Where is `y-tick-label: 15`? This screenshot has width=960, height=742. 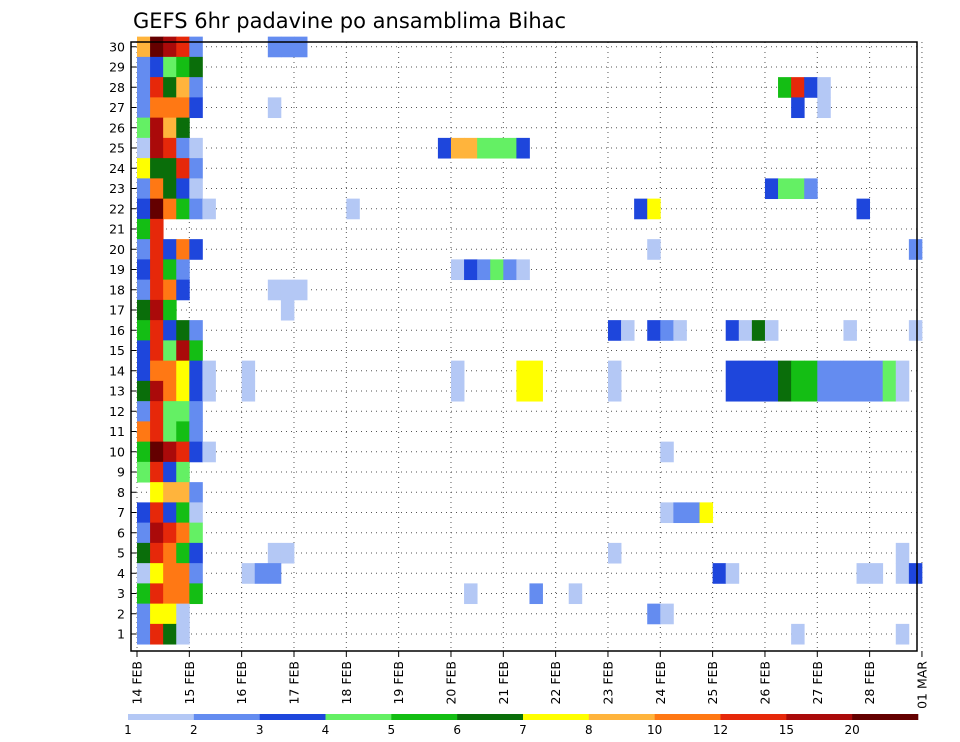 y-tick-label: 15 is located at coordinates (117, 350).